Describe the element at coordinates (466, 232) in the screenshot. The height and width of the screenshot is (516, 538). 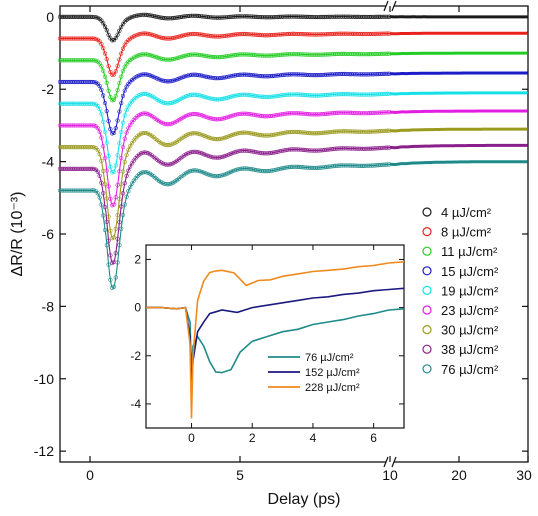
I see `legend-label: 8 µJ/cm²` at that location.